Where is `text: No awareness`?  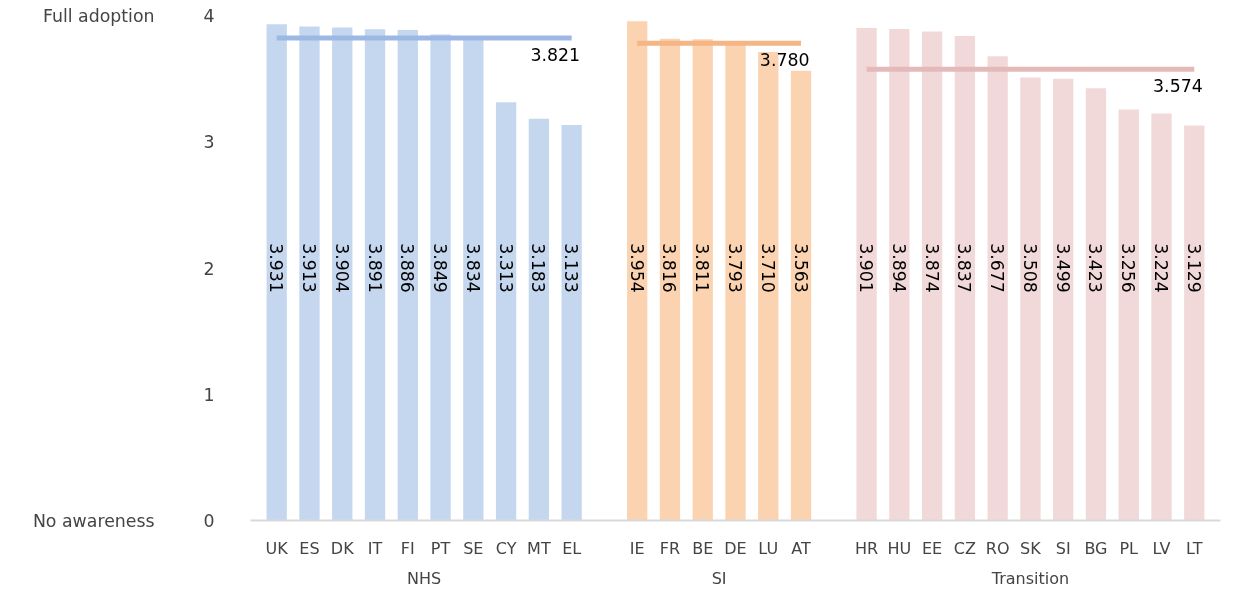 text: No awareness is located at coordinates (93, 520).